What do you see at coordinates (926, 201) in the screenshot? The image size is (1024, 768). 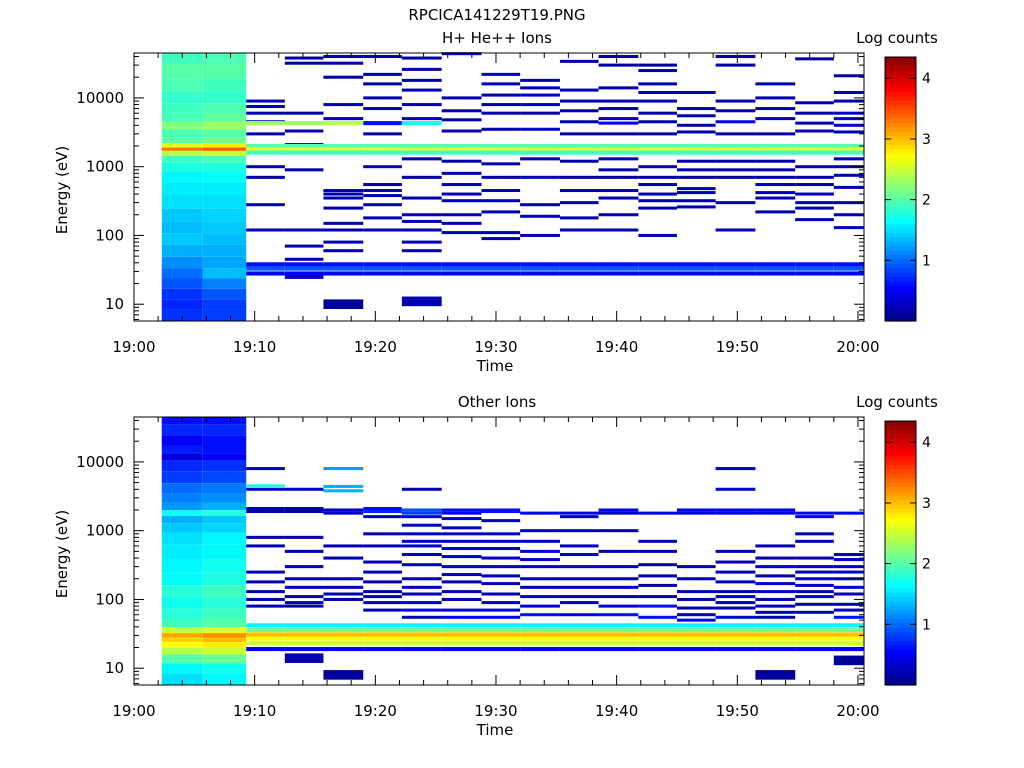 I see `colorbar-tick-label: 2` at bounding box center [926, 201].